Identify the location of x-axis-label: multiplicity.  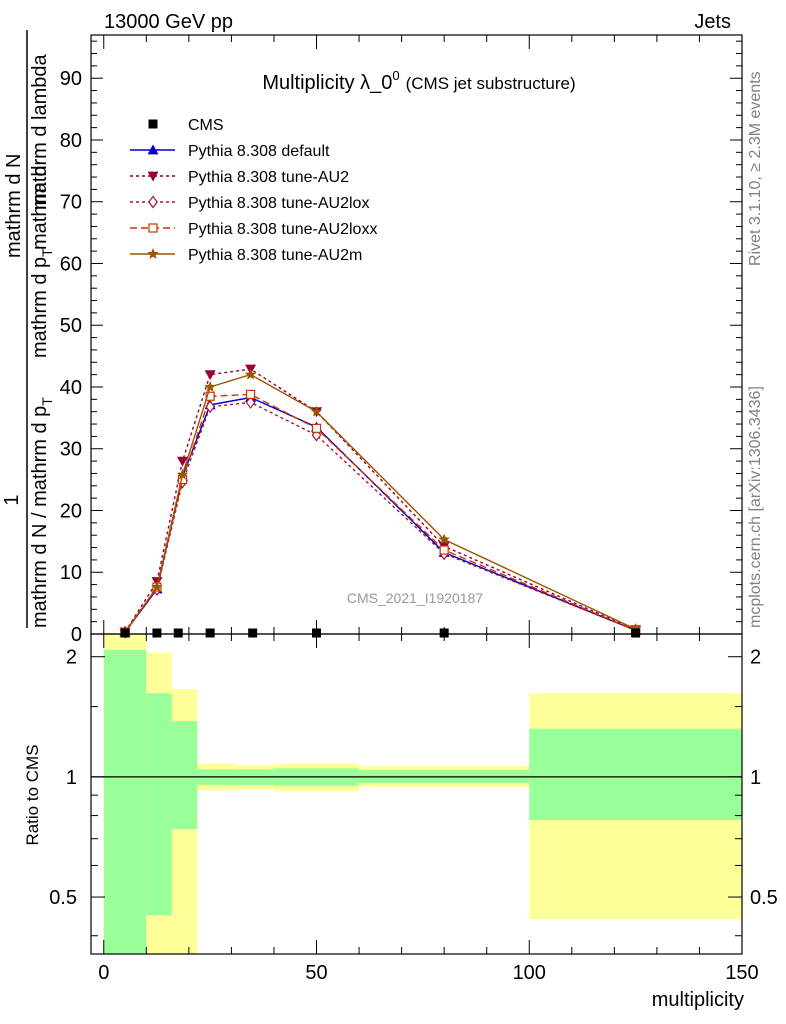
(698, 1000).